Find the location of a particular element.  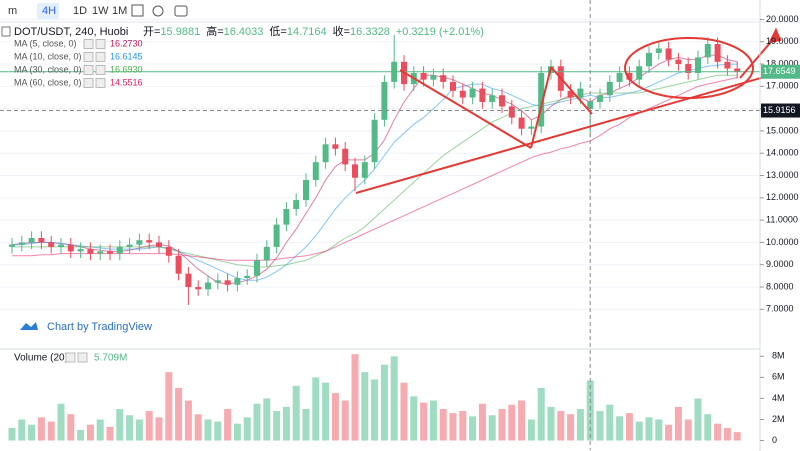

interval: 1M is located at coordinates (119, 11).